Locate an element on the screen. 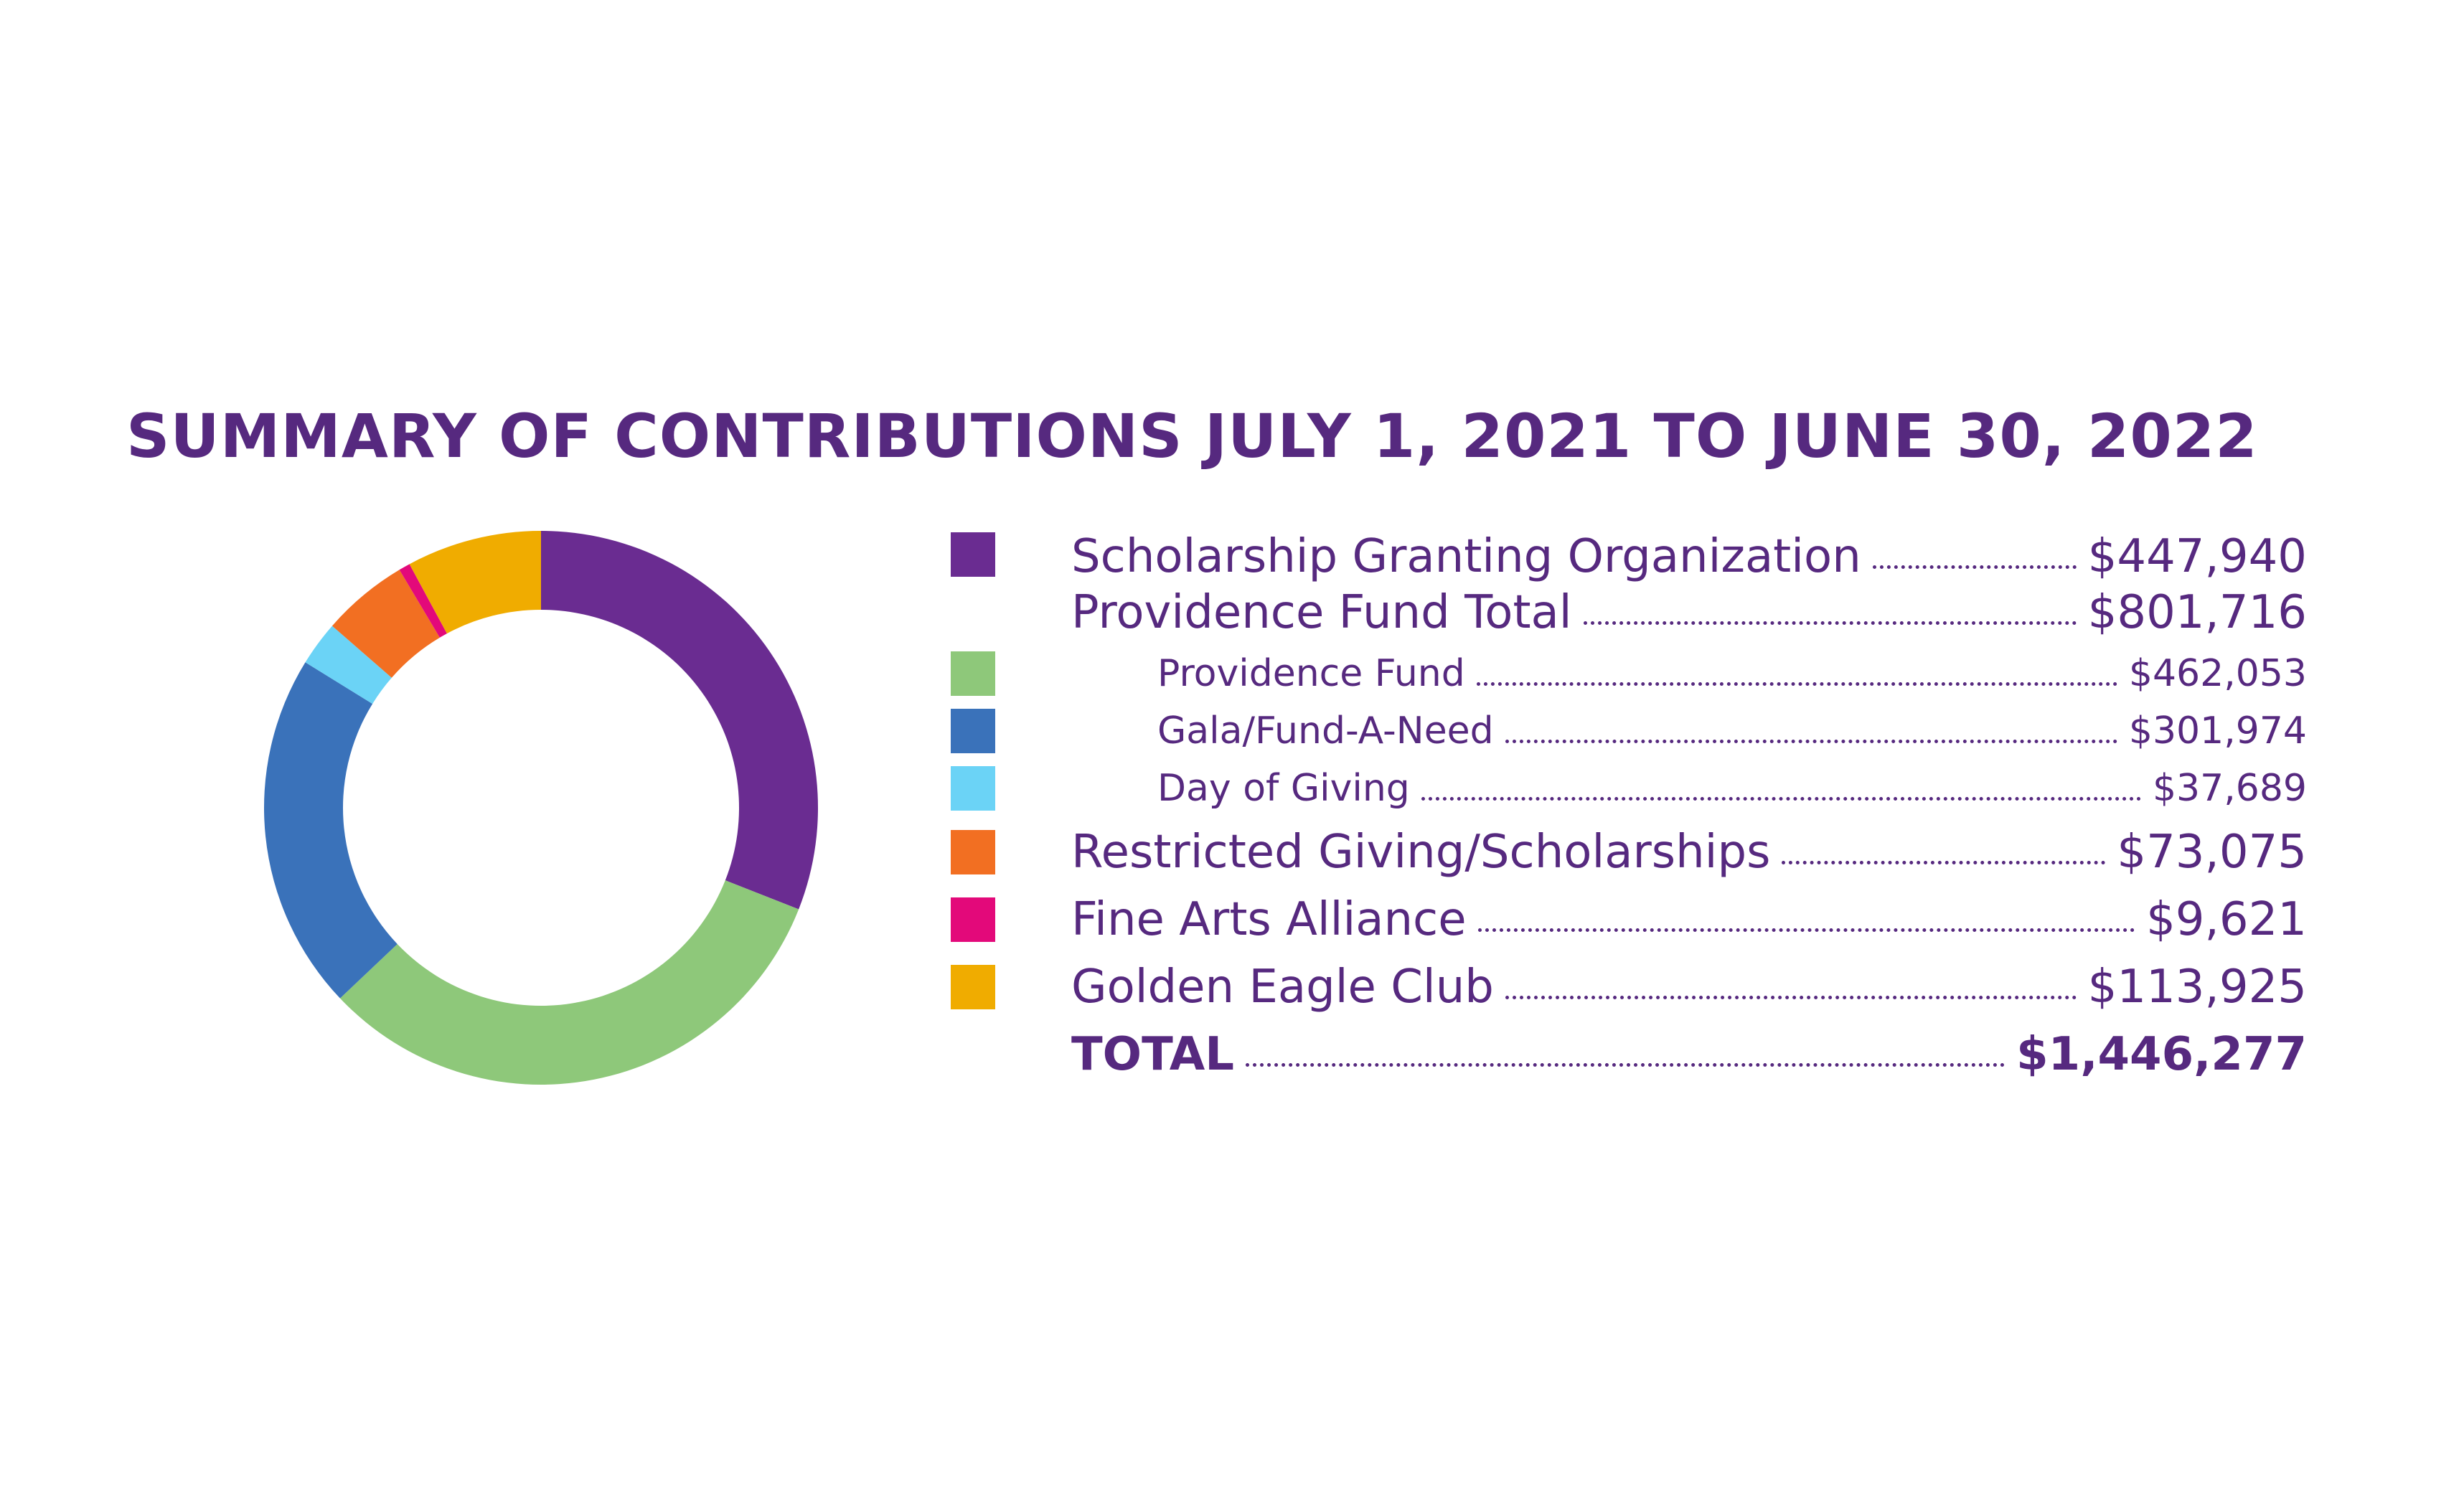  total-value: $1,446,277 is located at coordinates (2161, 1054).